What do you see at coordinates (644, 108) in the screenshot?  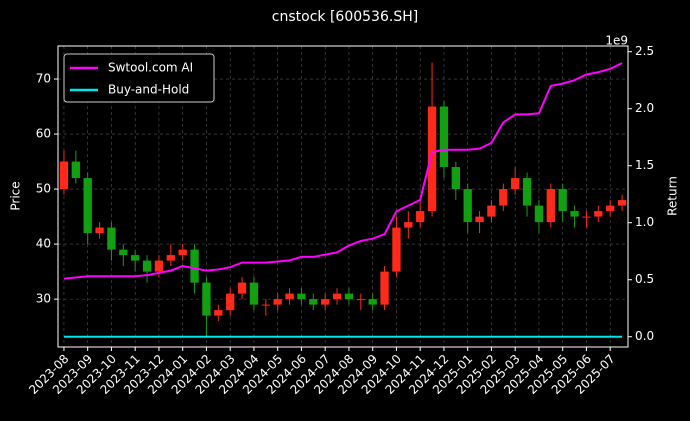 I see `y2-tick-label: 2.0` at bounding box center [644, 108].